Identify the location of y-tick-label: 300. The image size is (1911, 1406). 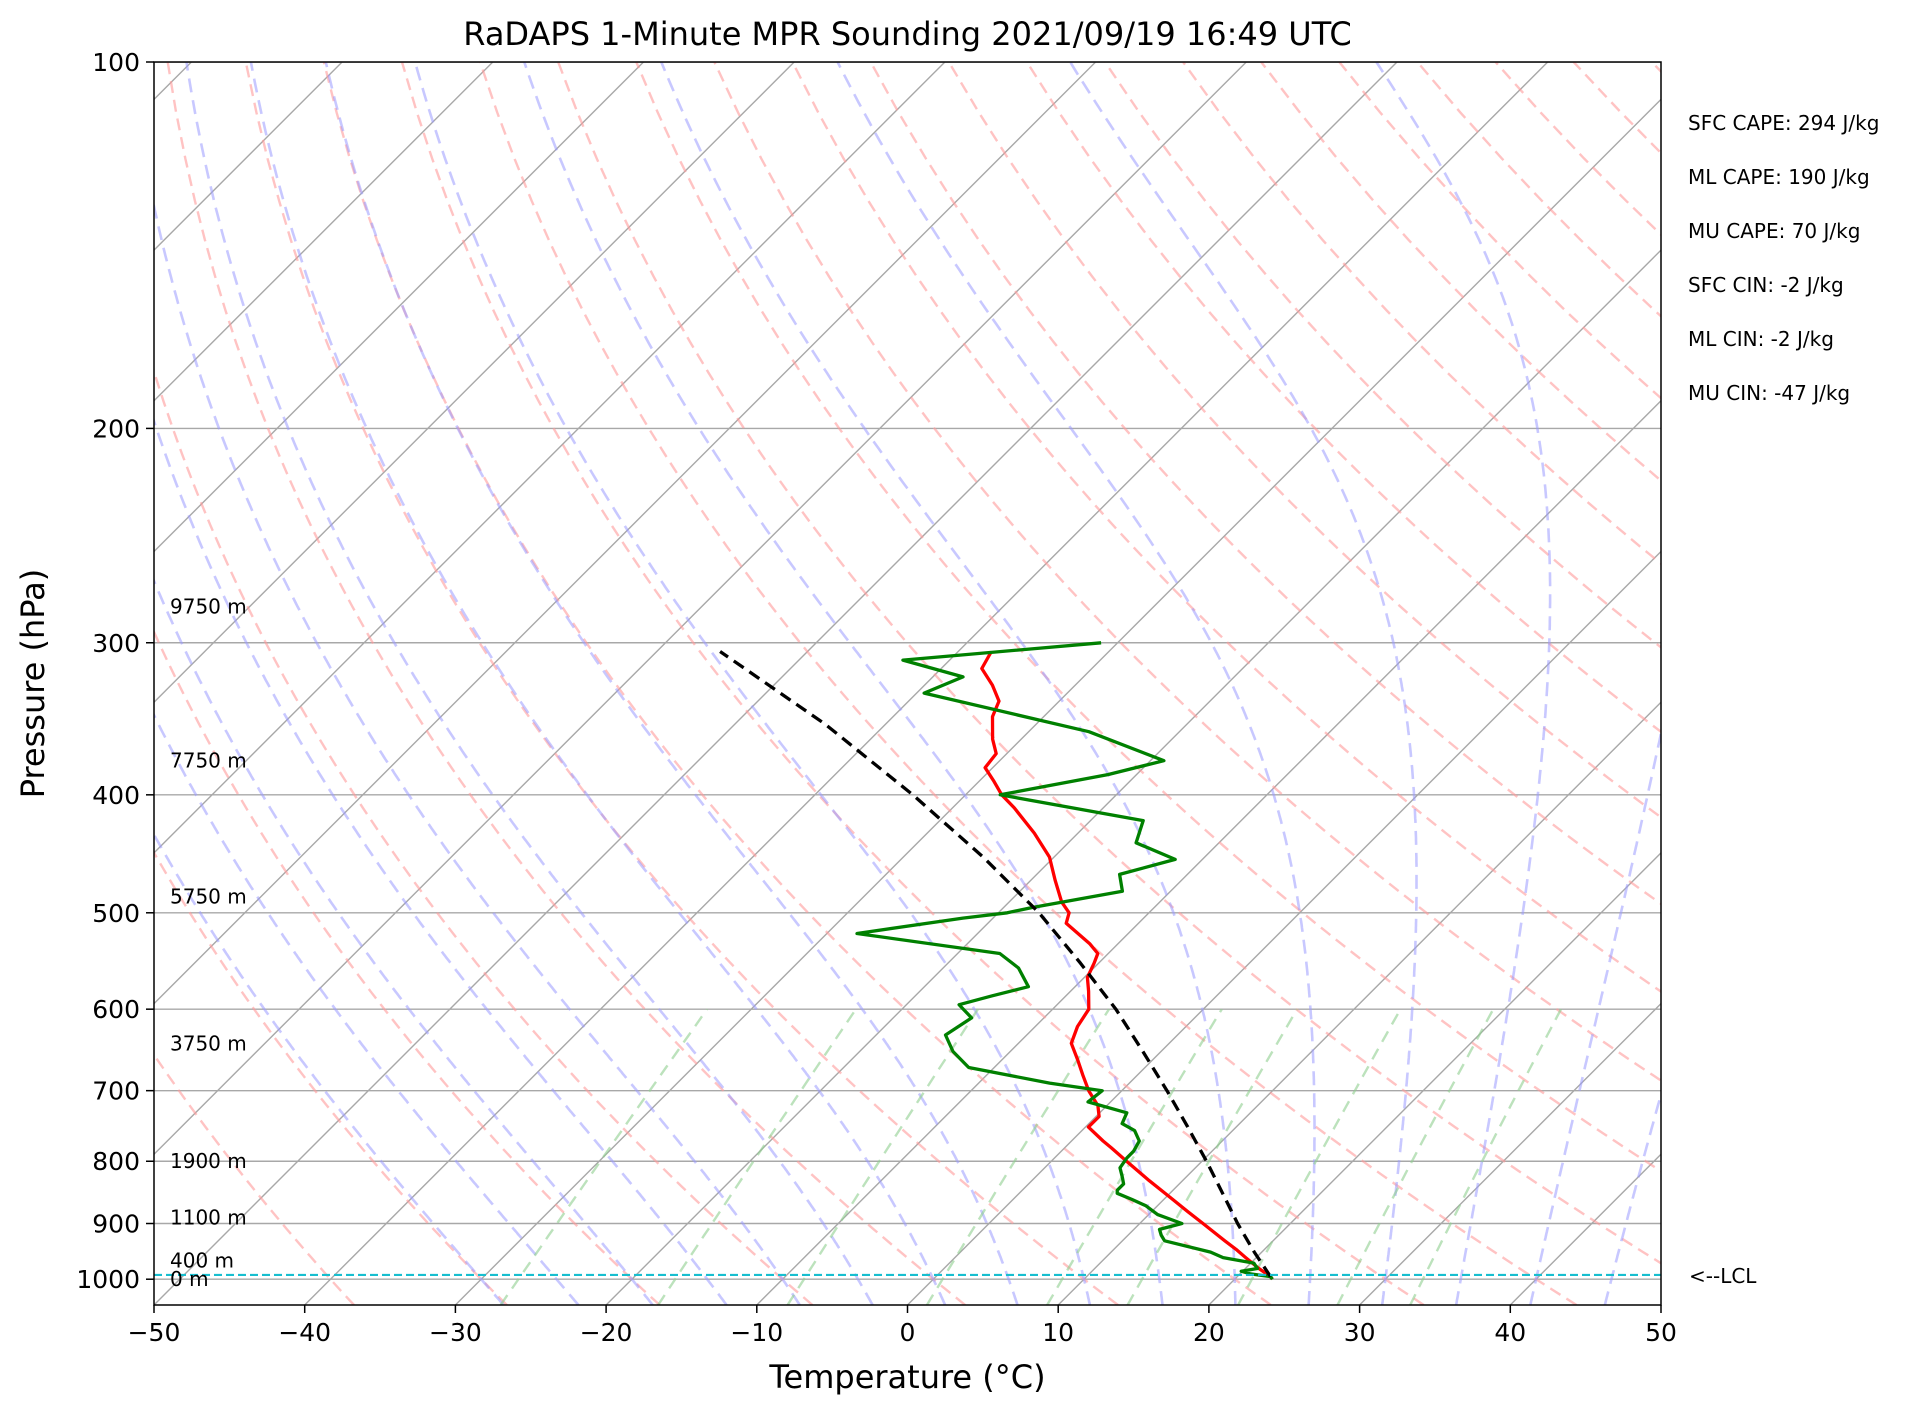
(116, 643).